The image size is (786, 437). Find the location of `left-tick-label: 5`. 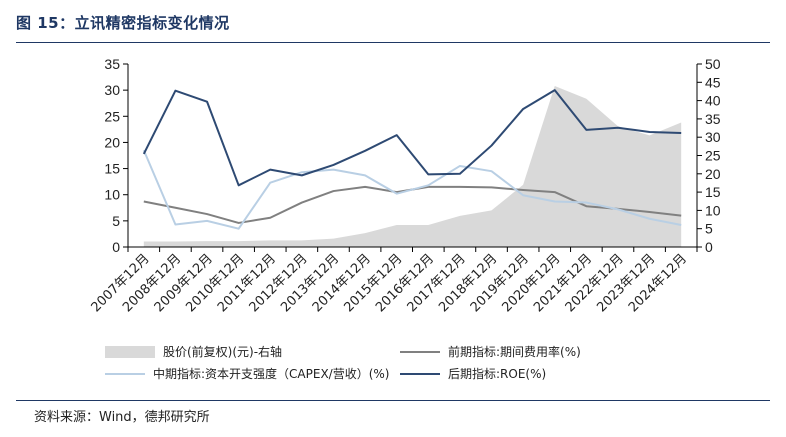

left-tick-label: 5 is located at coordinates (116, 221).